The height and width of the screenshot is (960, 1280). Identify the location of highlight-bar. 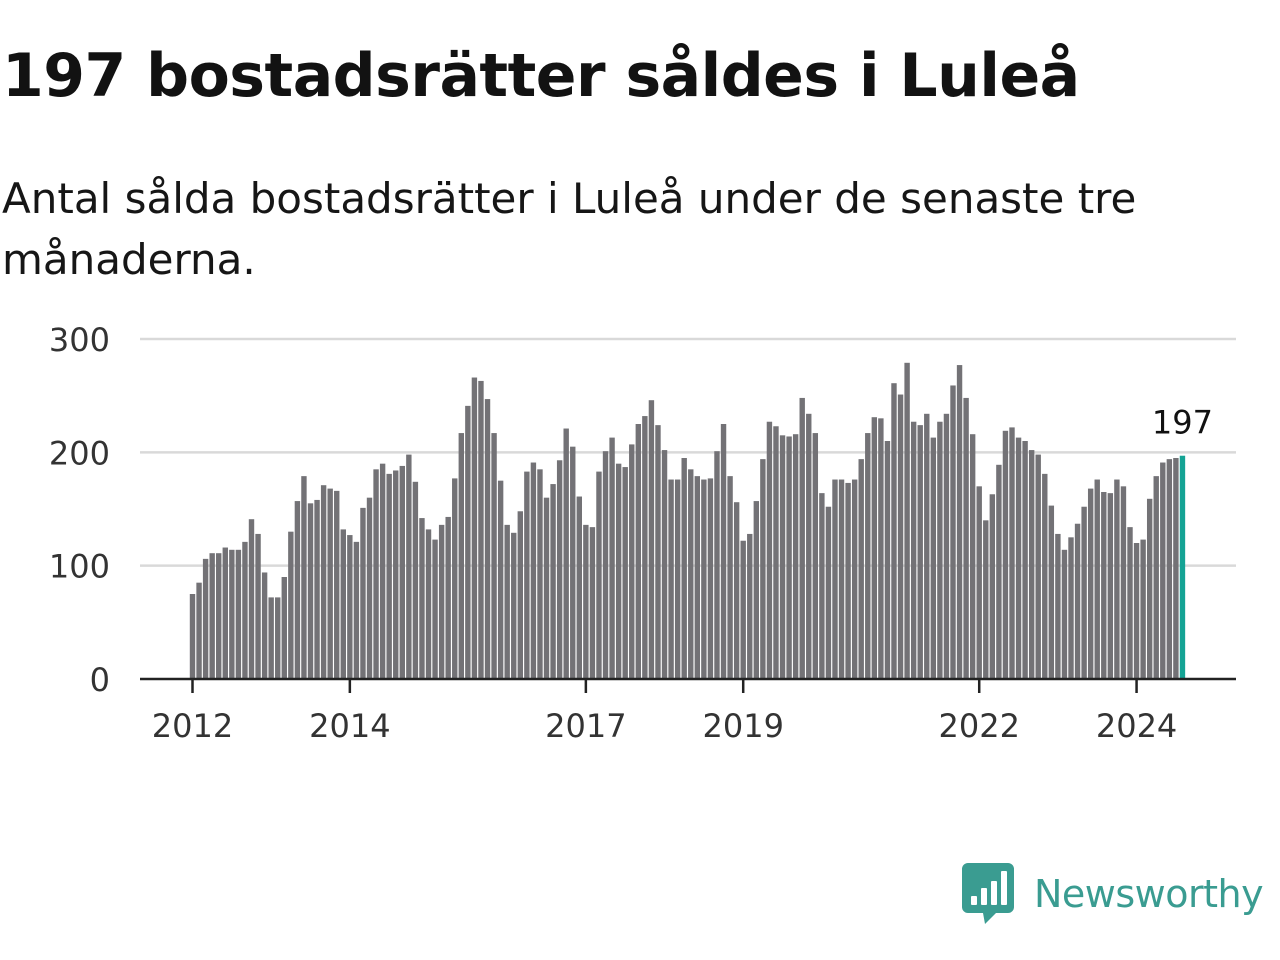
(1182, 567).